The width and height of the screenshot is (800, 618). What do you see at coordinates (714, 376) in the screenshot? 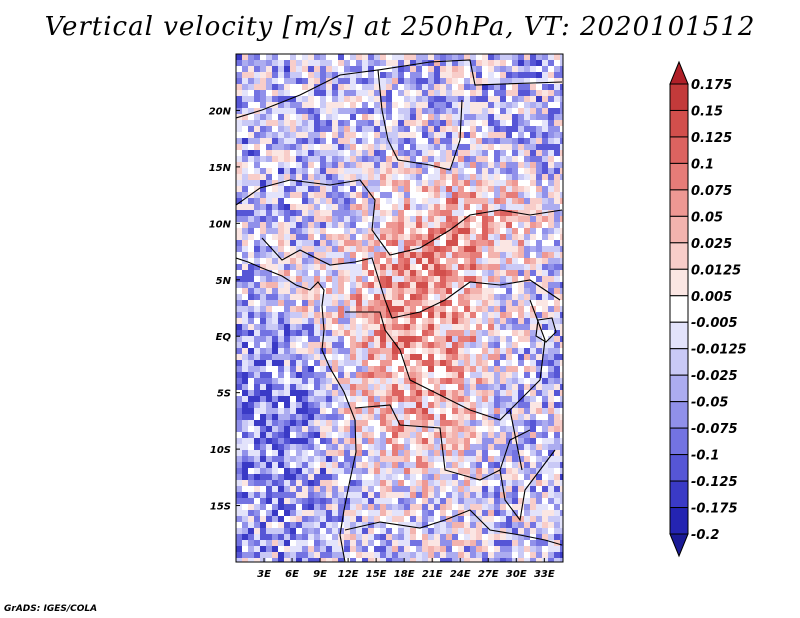
I see `colorbar-label: -0.025` at bounding box center [714, 376].